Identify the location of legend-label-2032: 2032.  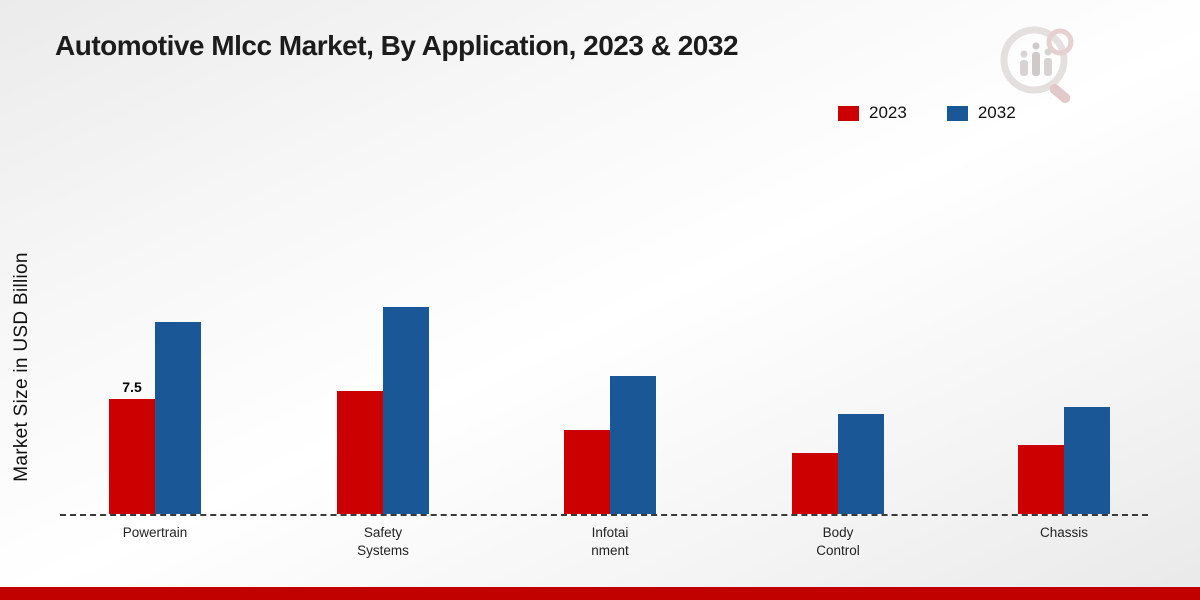
(996, 112).